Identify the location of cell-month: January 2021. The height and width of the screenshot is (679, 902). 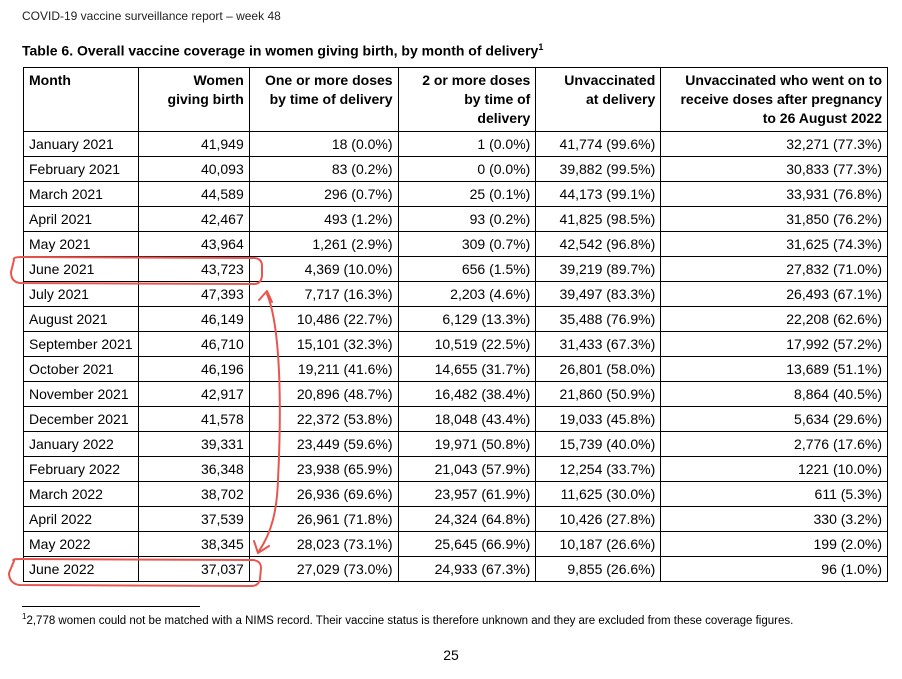
(81, 144).